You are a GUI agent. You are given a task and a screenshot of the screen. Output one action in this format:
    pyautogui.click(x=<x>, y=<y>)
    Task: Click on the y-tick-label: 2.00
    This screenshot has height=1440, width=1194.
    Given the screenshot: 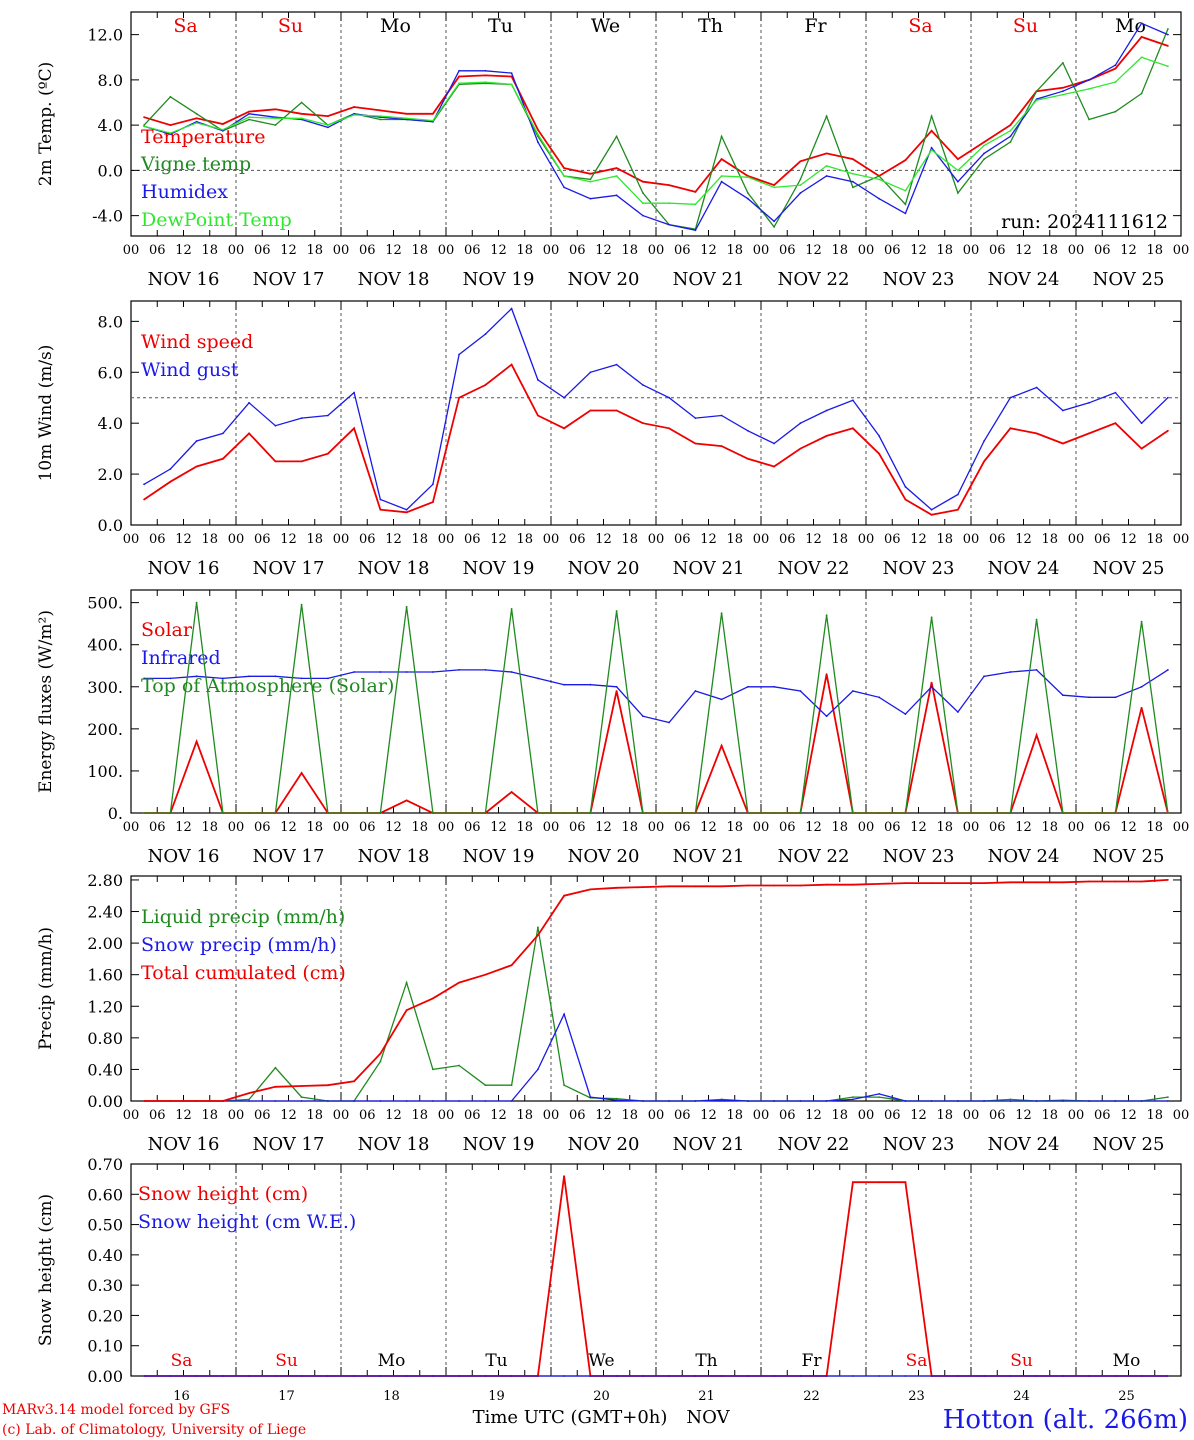 What is the action you would take?
    pyautogui.click(x=105, y=943)
    